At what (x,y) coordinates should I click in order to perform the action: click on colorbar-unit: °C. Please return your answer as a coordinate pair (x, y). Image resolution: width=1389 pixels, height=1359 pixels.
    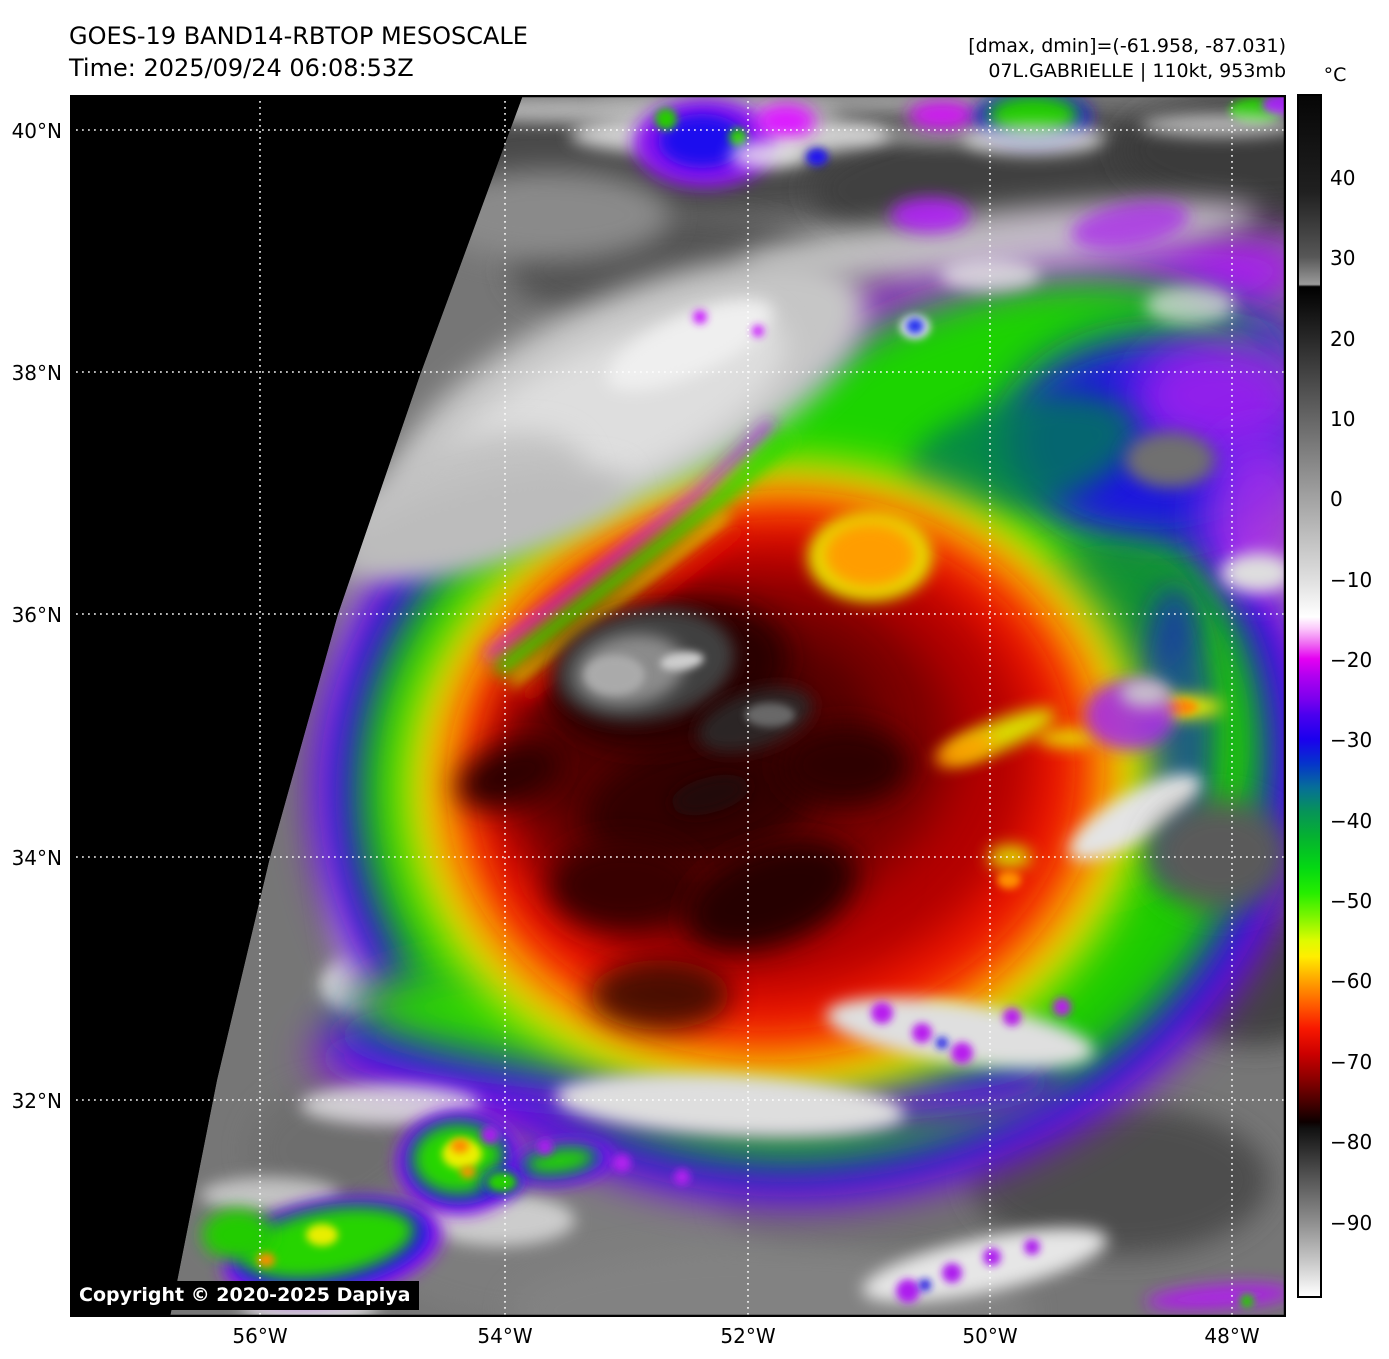
    Looking at the image, I should click on (1335, 75).